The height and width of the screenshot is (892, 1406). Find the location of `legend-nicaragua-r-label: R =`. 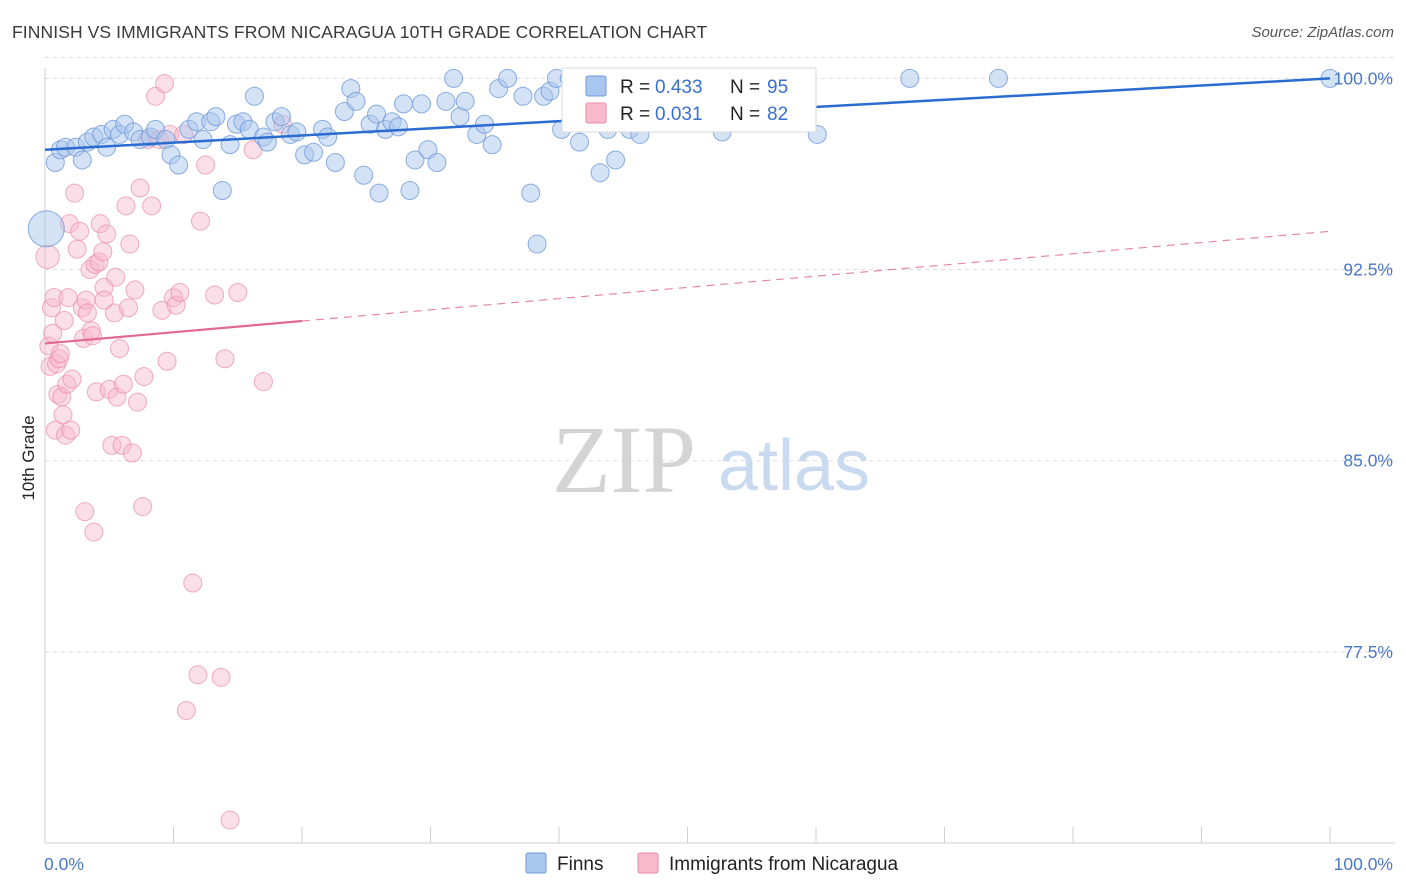

legend-nicaragua-r-label: R = is located at coordinates (635, 114).